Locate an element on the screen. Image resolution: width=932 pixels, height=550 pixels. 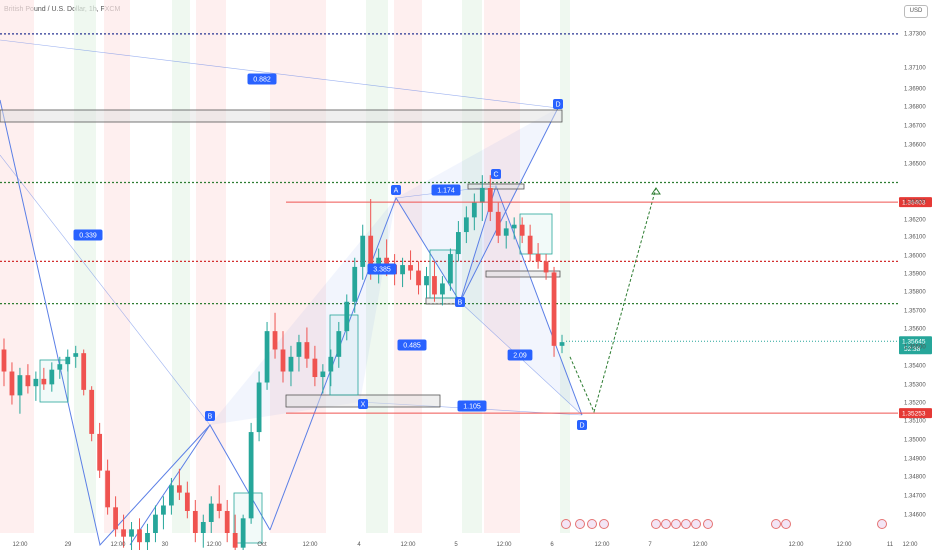
time-tick-label: 29 is located at coordinates (68, 545).